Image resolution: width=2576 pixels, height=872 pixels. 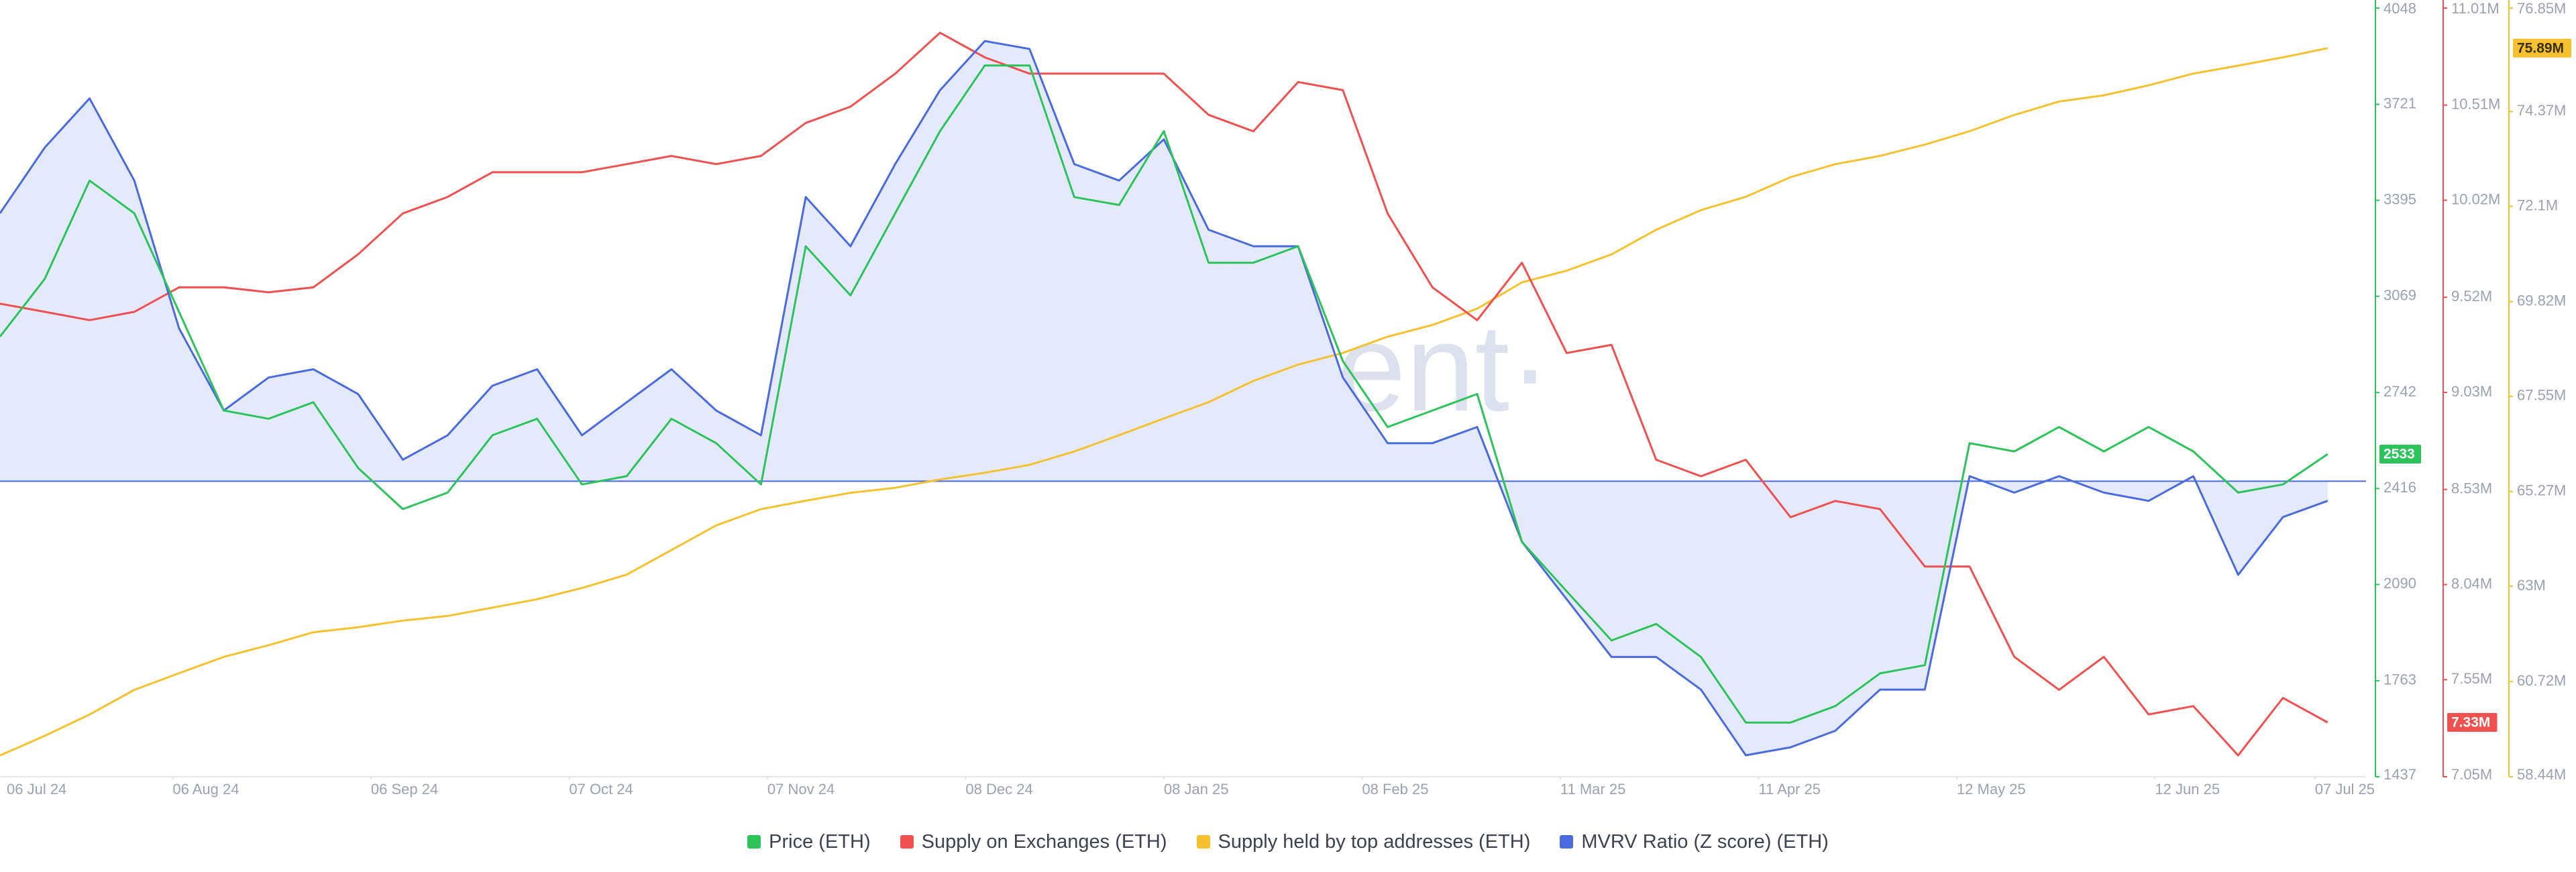 What do you see at coordinates (2399, 583) in the screenshot?
I see `y-tick-label: 2090` at bounding box center [2399, 583].